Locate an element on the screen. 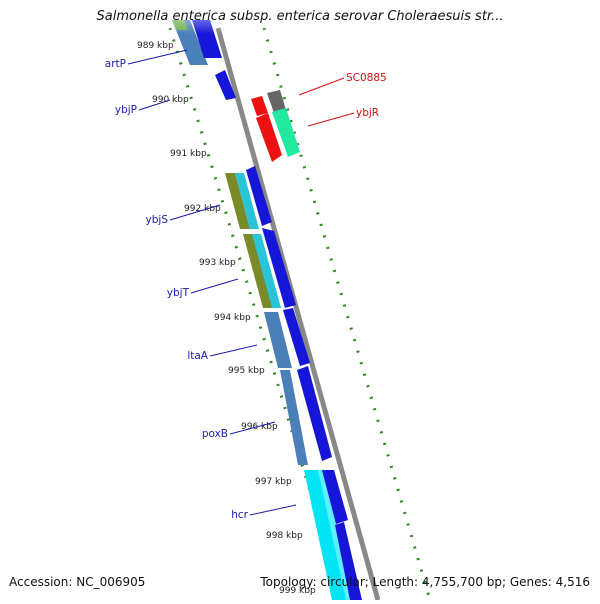  tick-label: 992 kbp is located at coordinates (202, 209).